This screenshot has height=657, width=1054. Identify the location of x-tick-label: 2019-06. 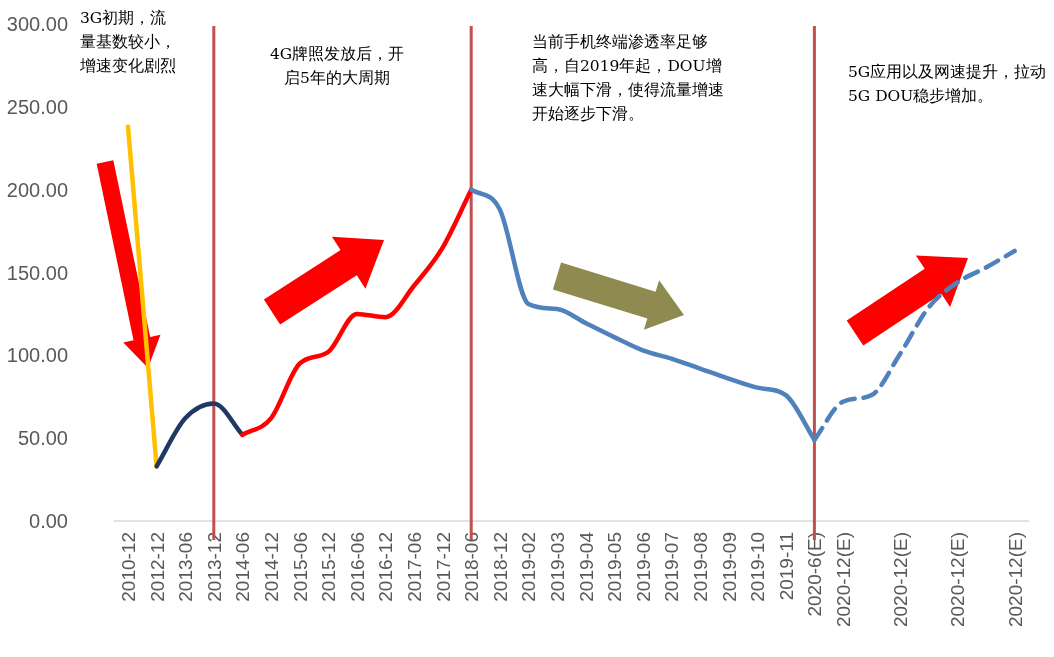
(643, 567).